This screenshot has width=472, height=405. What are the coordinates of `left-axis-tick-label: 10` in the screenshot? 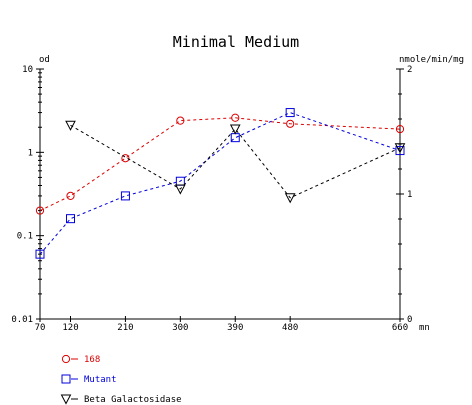 It's located at (27, 70).